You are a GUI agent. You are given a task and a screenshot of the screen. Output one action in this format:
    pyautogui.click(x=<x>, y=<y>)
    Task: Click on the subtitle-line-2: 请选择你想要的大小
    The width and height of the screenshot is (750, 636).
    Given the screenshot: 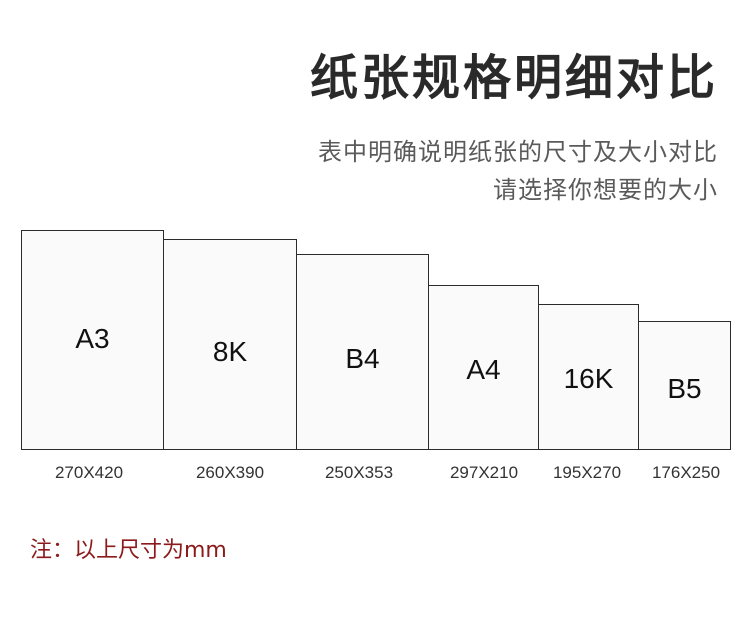 What is the action you would take?
    pyautogui.click(x=605, y=190)
    